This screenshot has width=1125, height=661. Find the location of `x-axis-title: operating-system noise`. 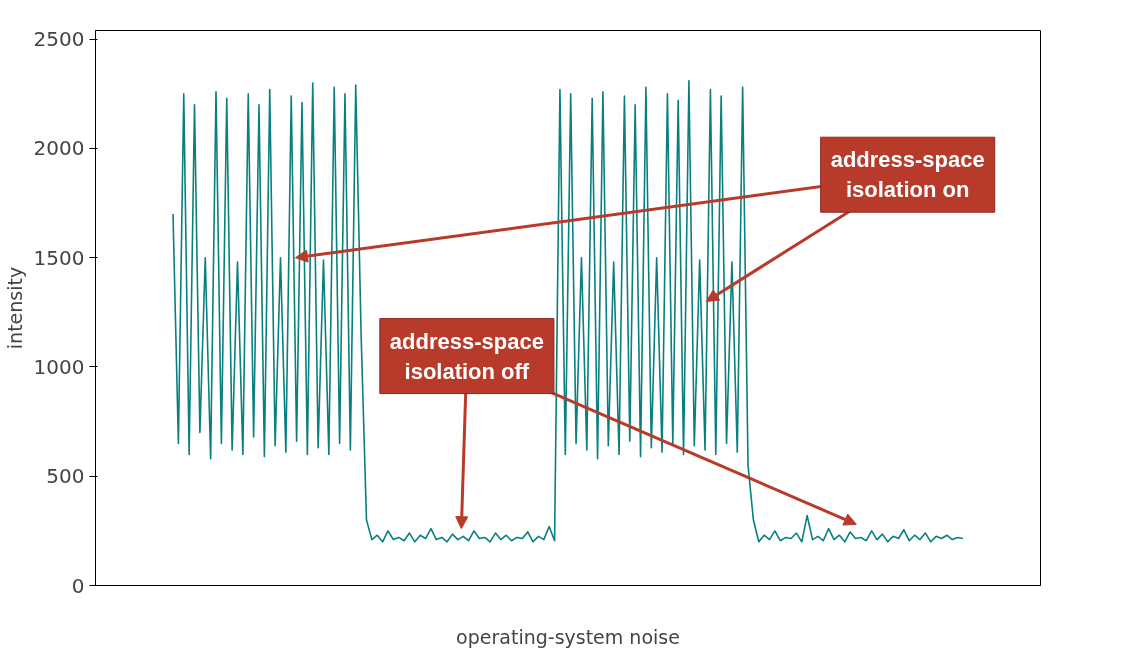

x-axis-title: operating-system noise is located at coordinates (568, 636).